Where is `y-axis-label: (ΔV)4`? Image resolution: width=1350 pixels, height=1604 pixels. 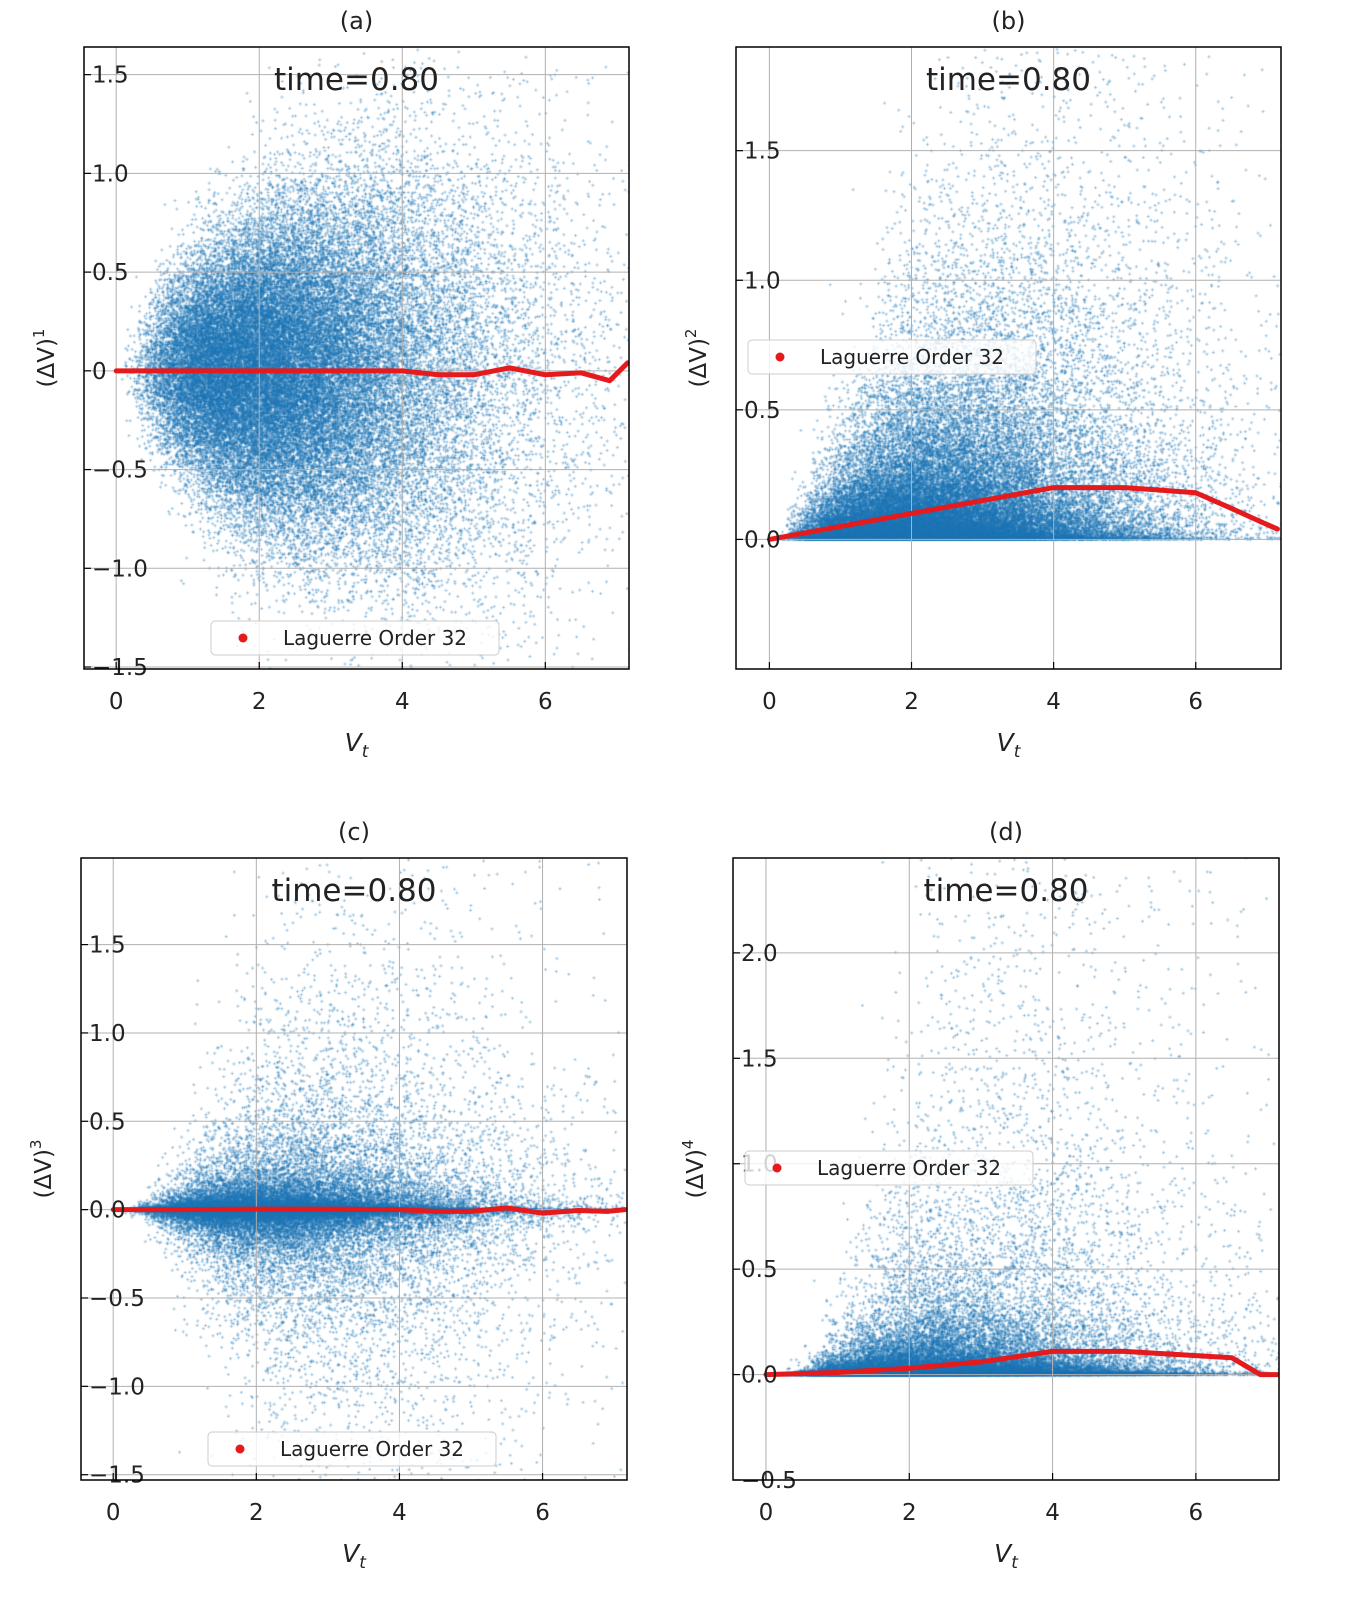 y-axis-label: (ΔV)4 is located at coordinates (694, 1169).